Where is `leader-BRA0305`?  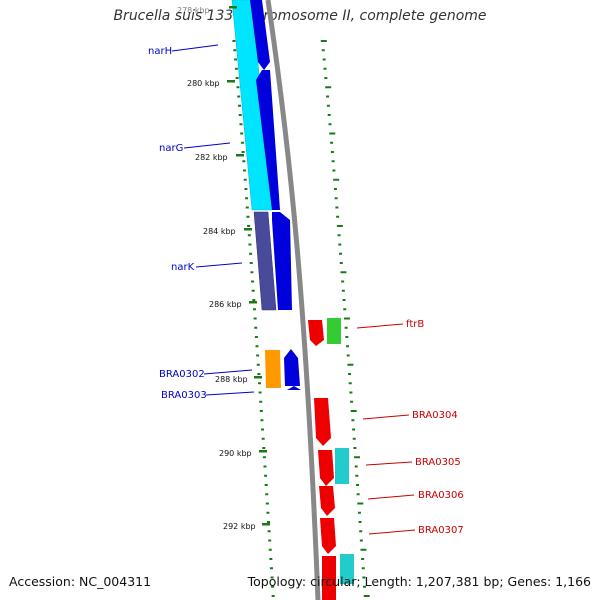 leader-BRA0305 is located at coordinates (389, 463).